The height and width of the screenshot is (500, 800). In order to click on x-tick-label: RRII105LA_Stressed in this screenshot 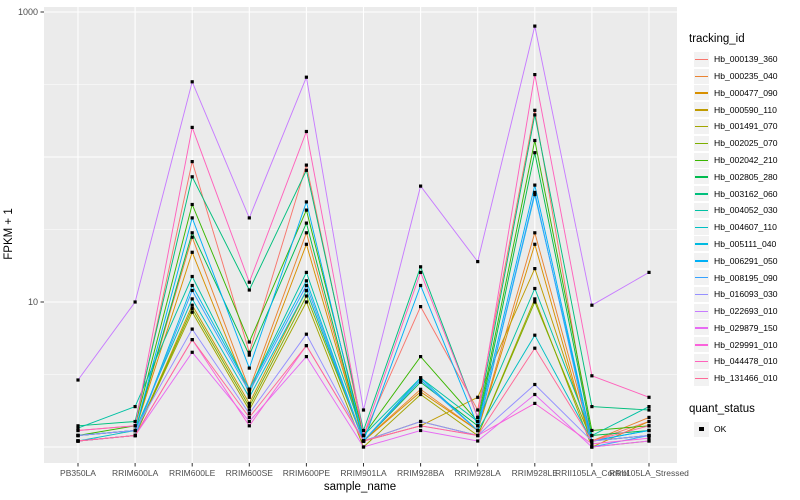, I will do `click(649, 473)`.